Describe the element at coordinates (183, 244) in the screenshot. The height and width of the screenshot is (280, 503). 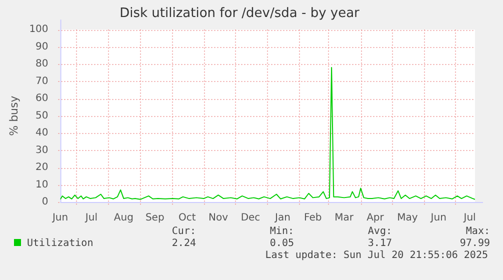
I see `text: 2.24` at that location.